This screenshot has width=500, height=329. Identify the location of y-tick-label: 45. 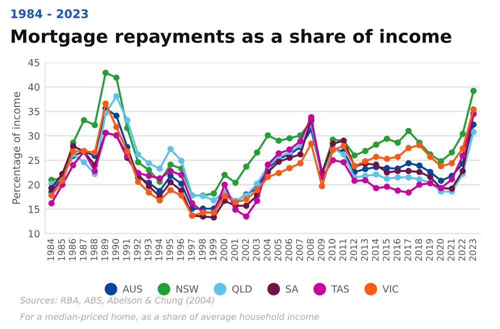
(34, 62).